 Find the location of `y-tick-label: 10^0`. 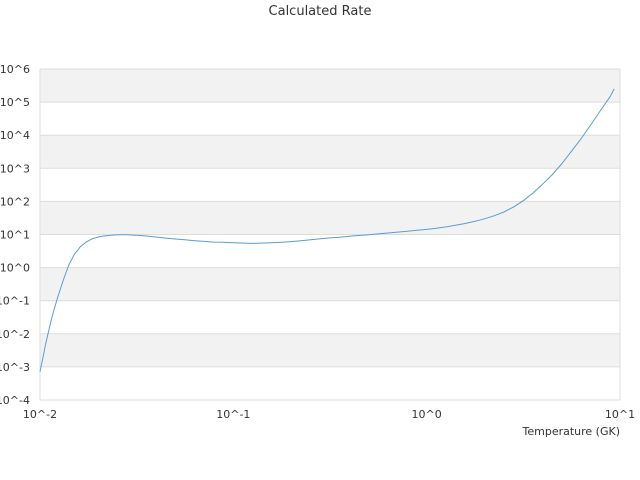

y-tick-label: 10^0 is located at coordinates (15, 268).